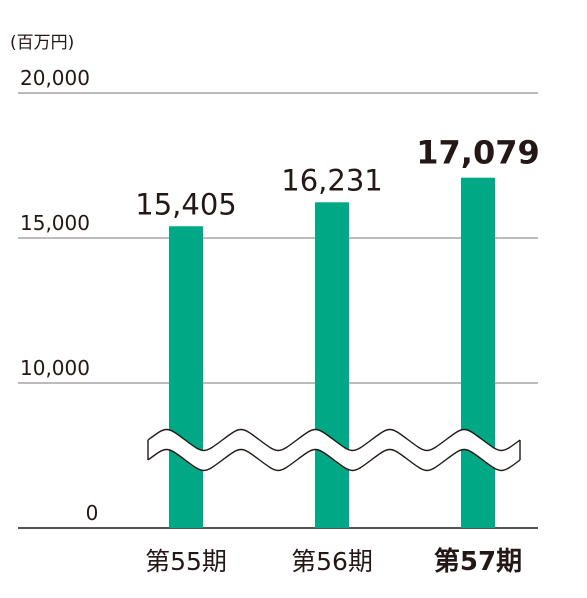 Image resolution: width=587 pixels, height=598 pixels. What do you see at coordinates (55, 78) in the screenshot?
I see `y-tick-label: 20,000` at bounding box center [55, 78].